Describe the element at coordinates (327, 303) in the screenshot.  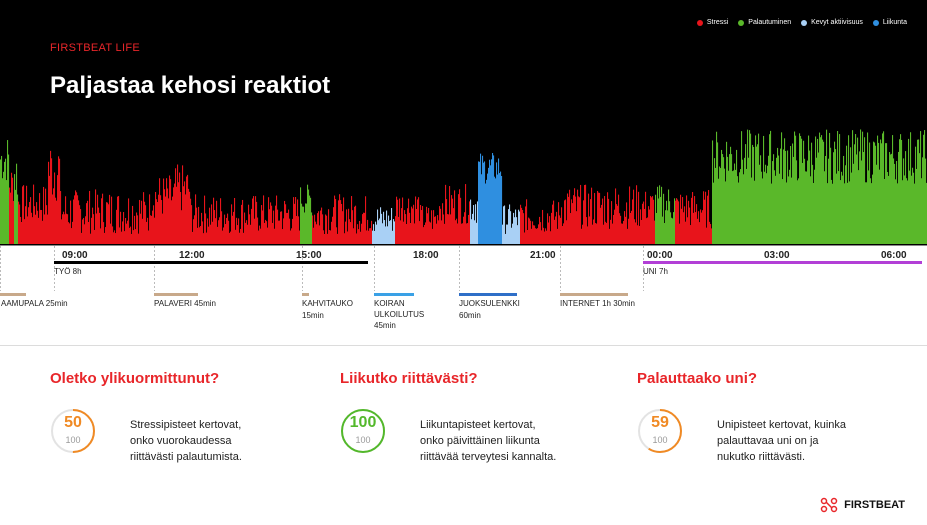
I see `event-label: KAHVITAUKO` at that location.